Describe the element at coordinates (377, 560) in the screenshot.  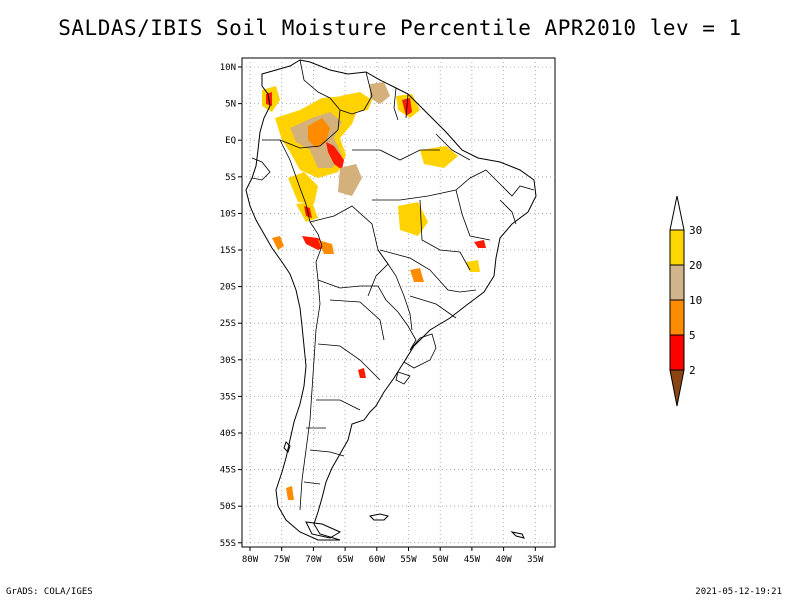
I see `lon-label: 60W` at that location.